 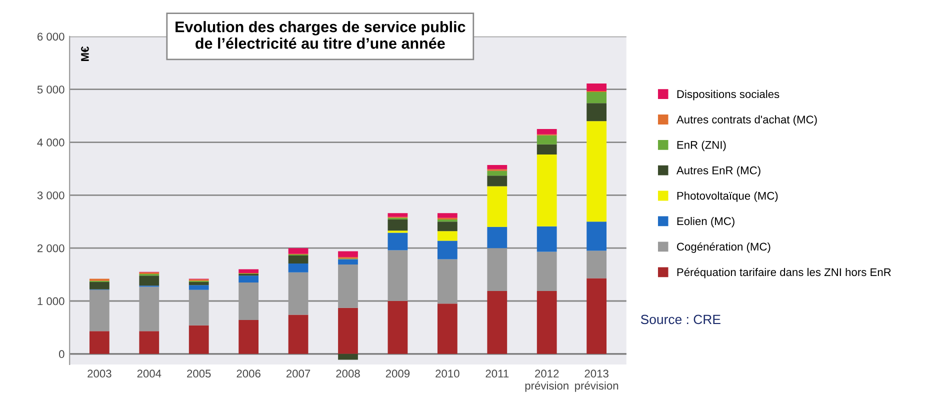 What do you see at coordinates (85, 53) in the screenshot?
I see `y-axis-title: M€` at bounding box center [85, 53].